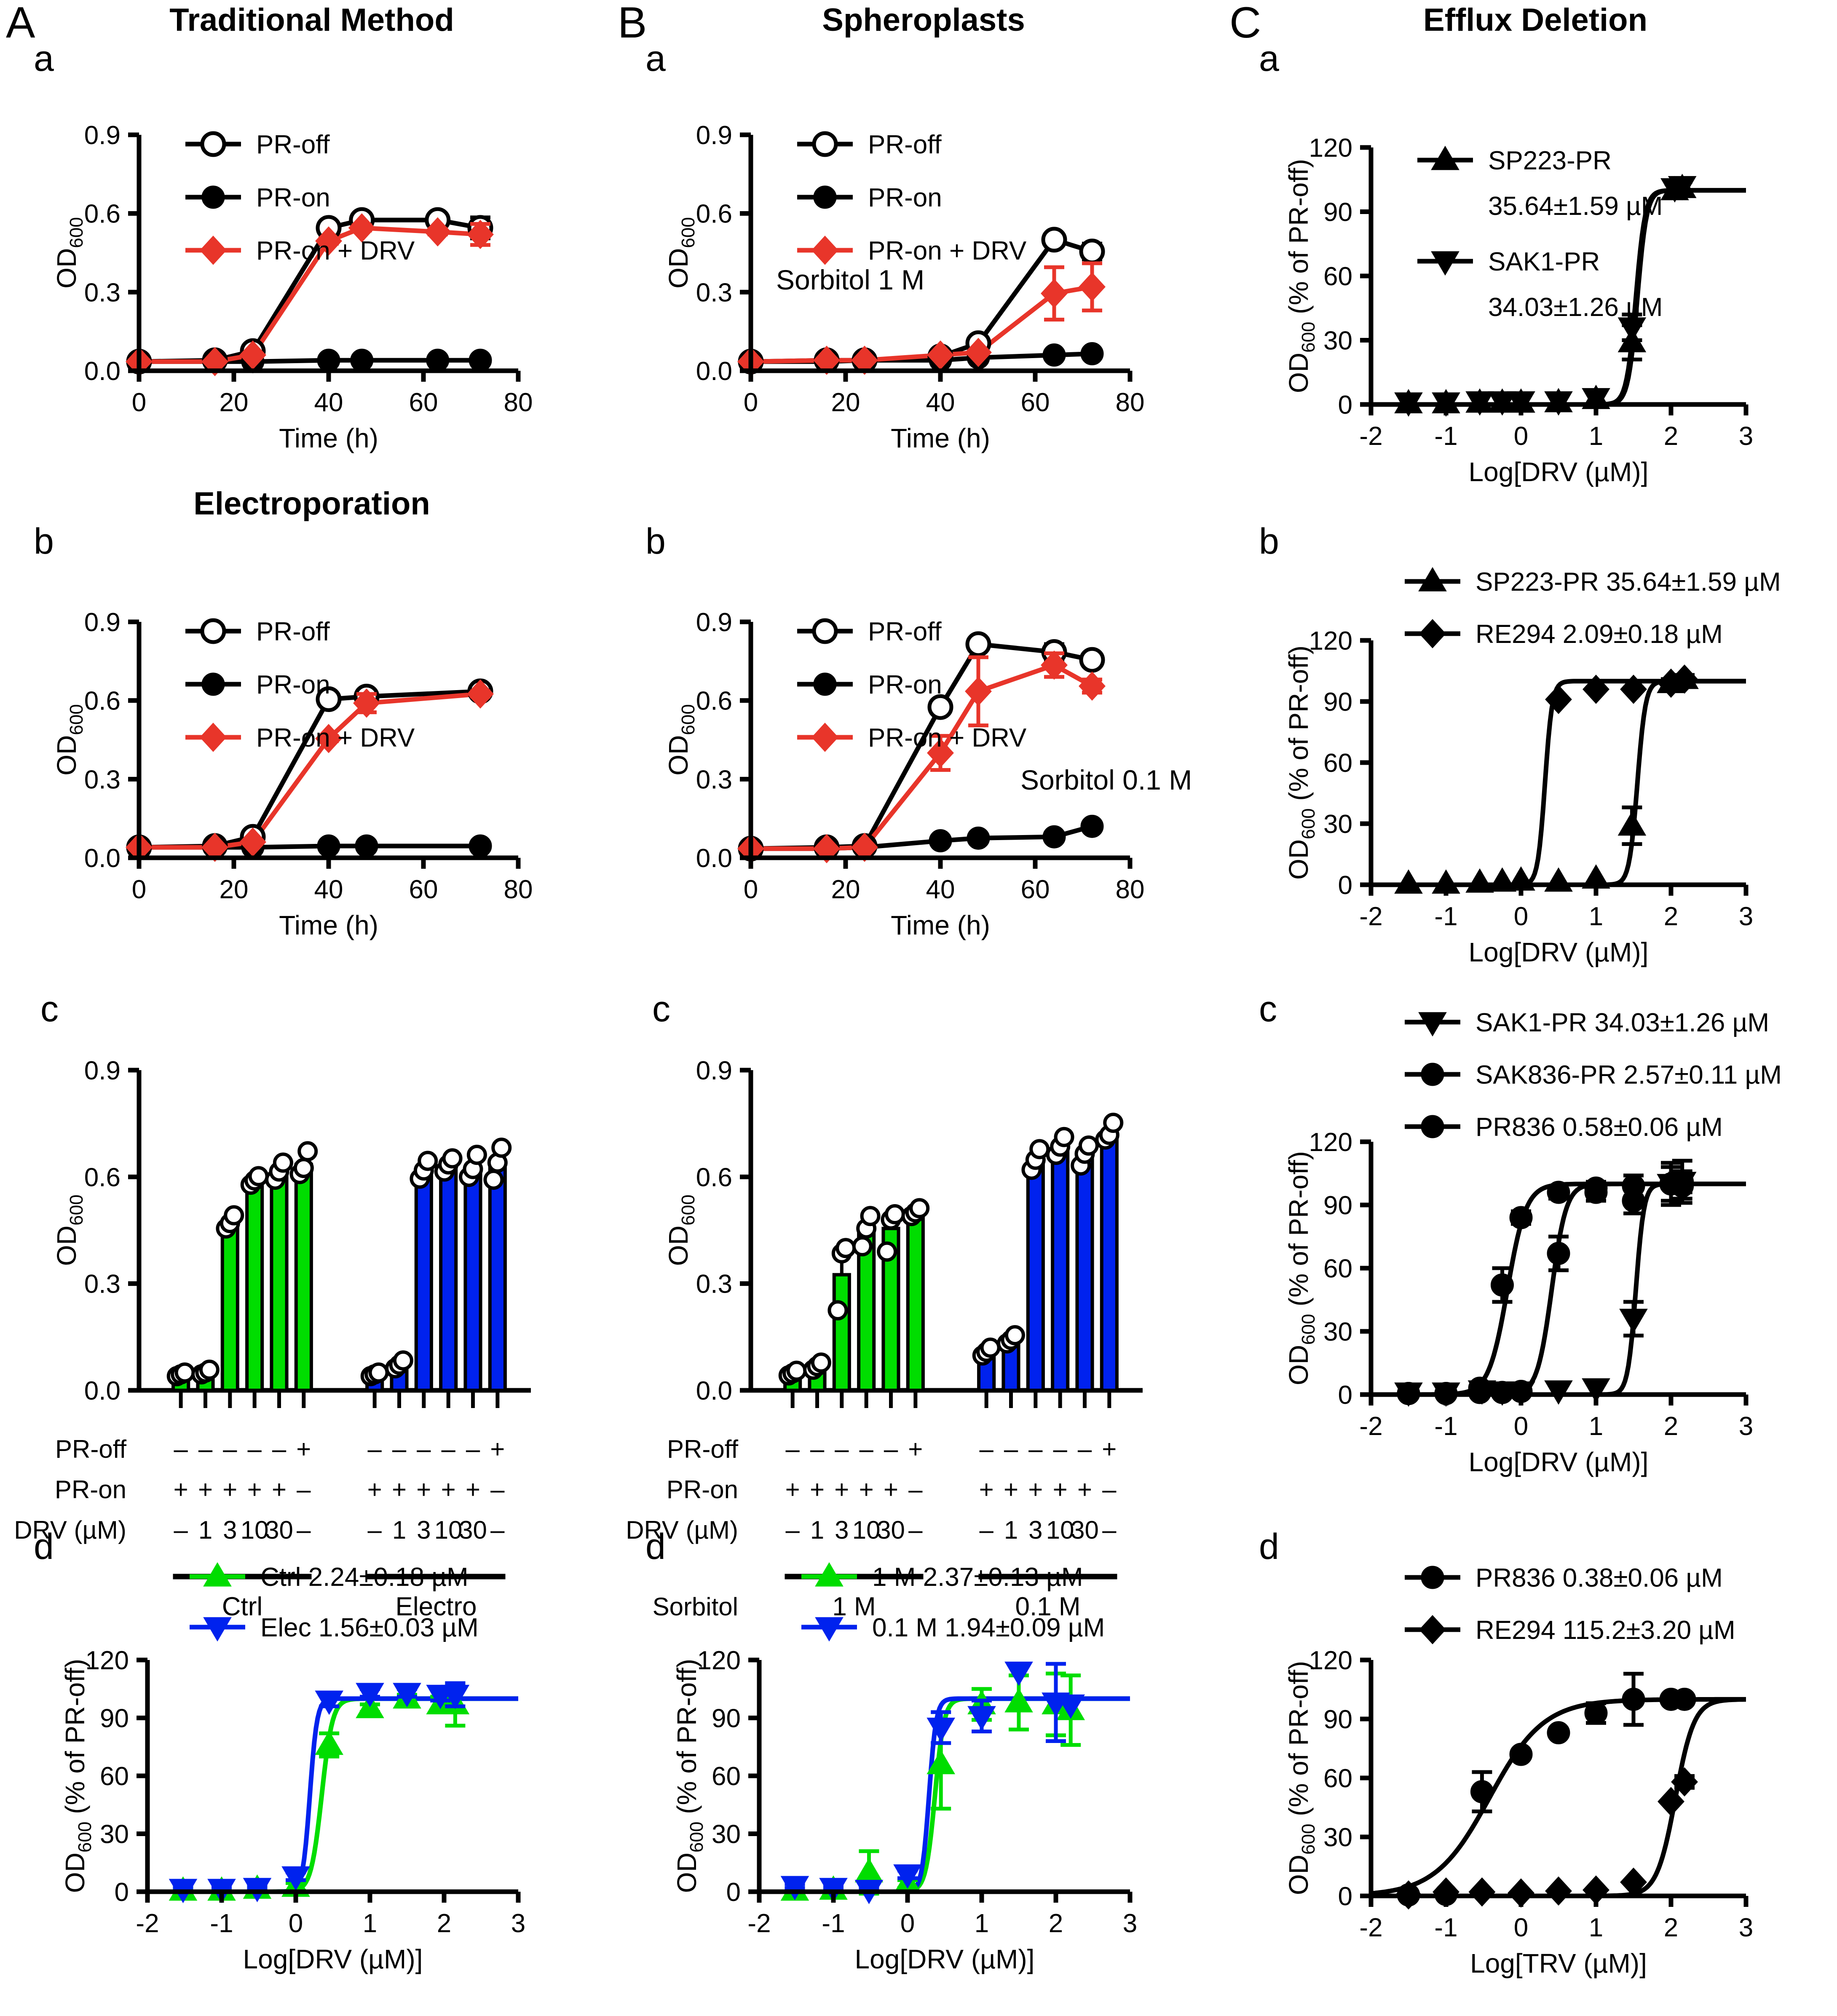 The image size is (1837, 2016). What do you see at coordinates (77, 1776) in the screenshot?
I see `y-axis-label: OD600 (% of PR-off)` at bounding box center [77, 1776].